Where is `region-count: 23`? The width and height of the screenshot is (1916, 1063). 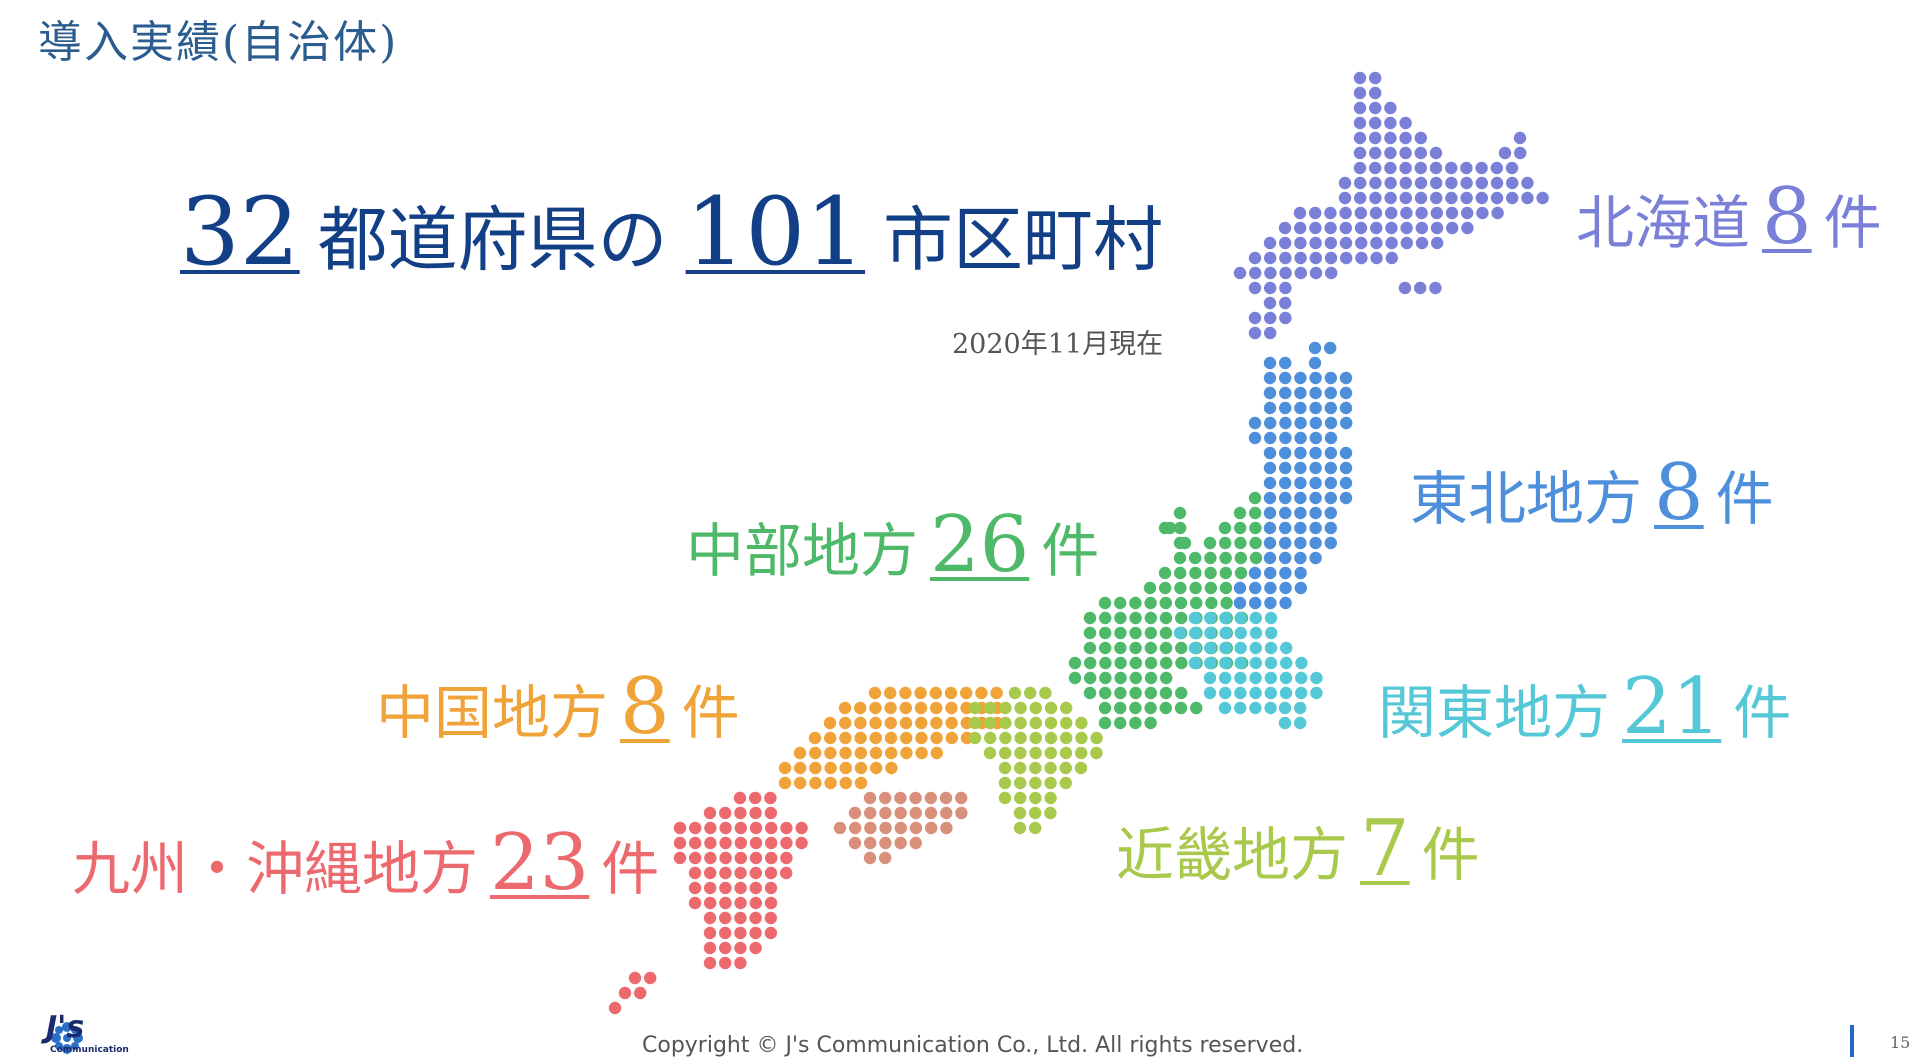 region-count: 23 is located at coordinates (540, 863).